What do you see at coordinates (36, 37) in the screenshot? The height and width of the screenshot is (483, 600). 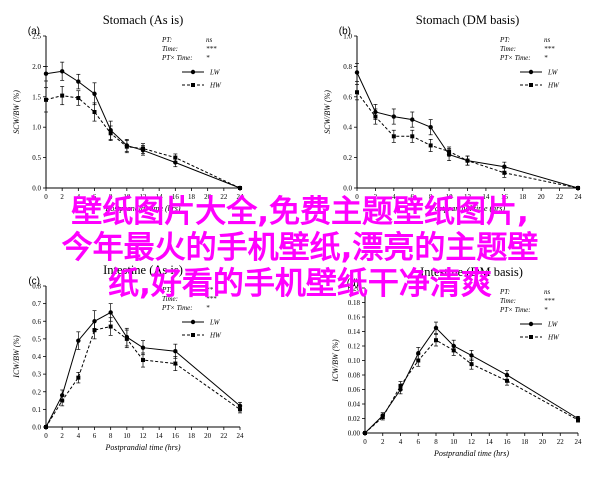 I see `y-tick-label: 2.5` at bounding box center [36, 37].